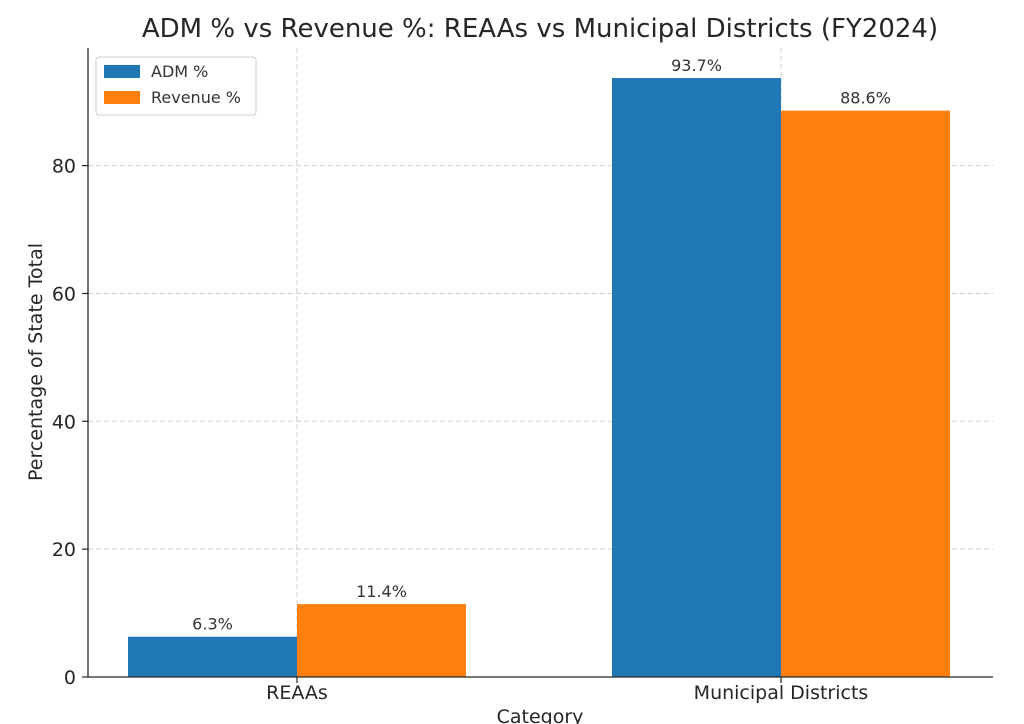  I want to click on y-axis-ticks: 0 20 40 60 80, so click(70, 422).